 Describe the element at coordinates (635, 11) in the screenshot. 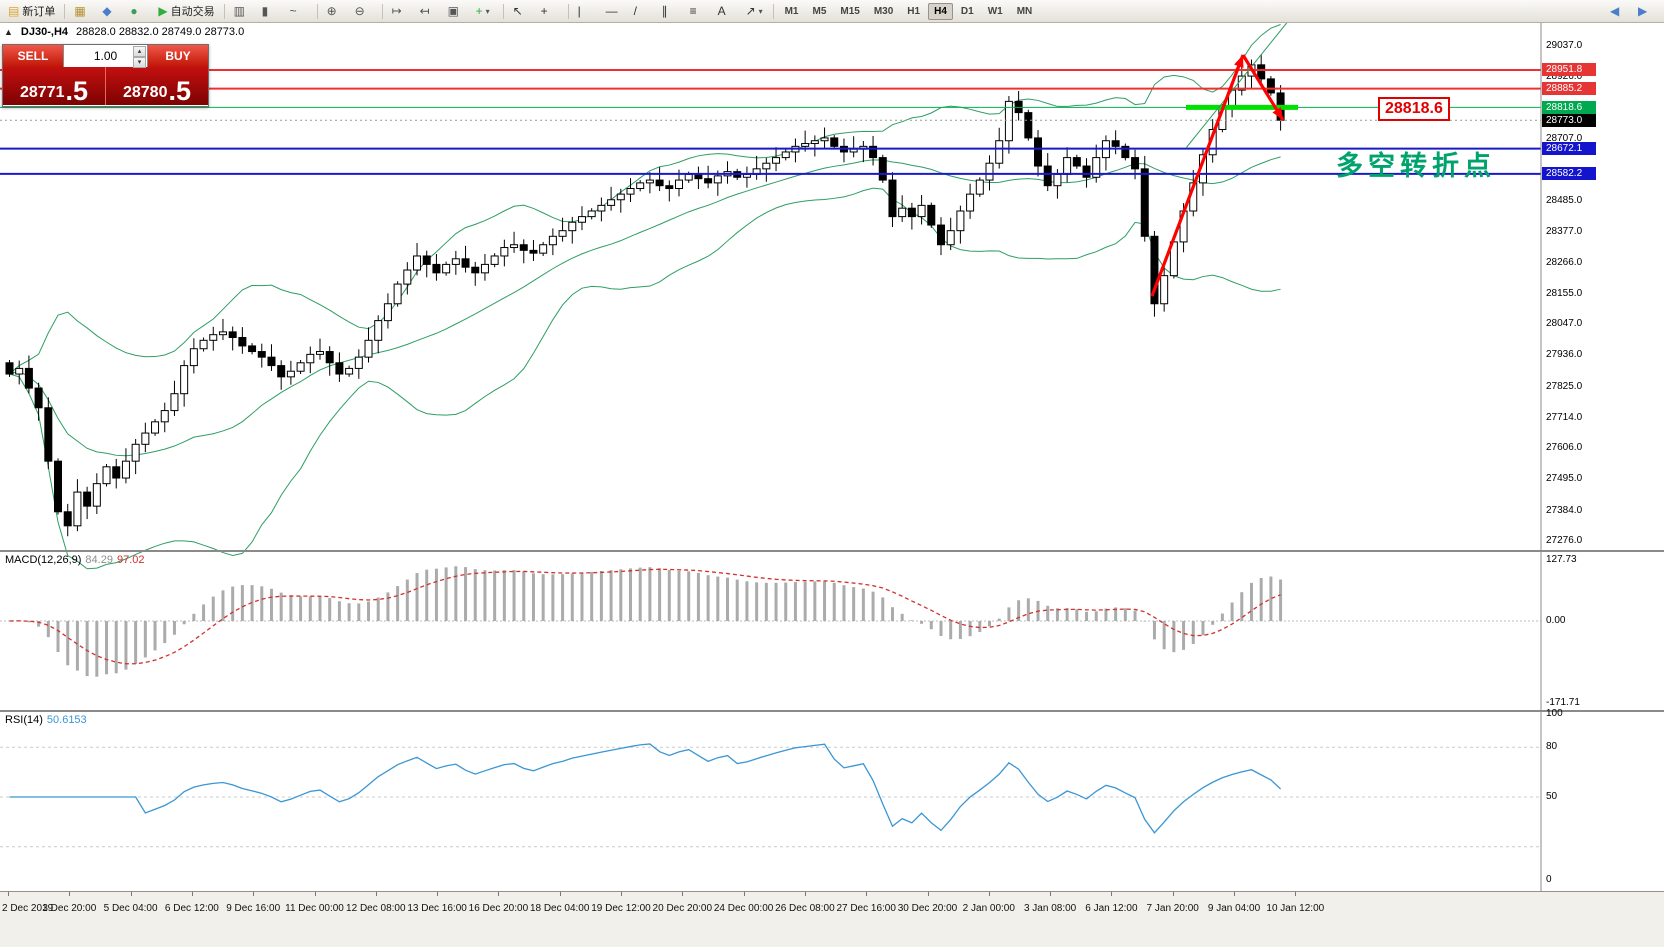

I see `trendline-icon: /` at that location.